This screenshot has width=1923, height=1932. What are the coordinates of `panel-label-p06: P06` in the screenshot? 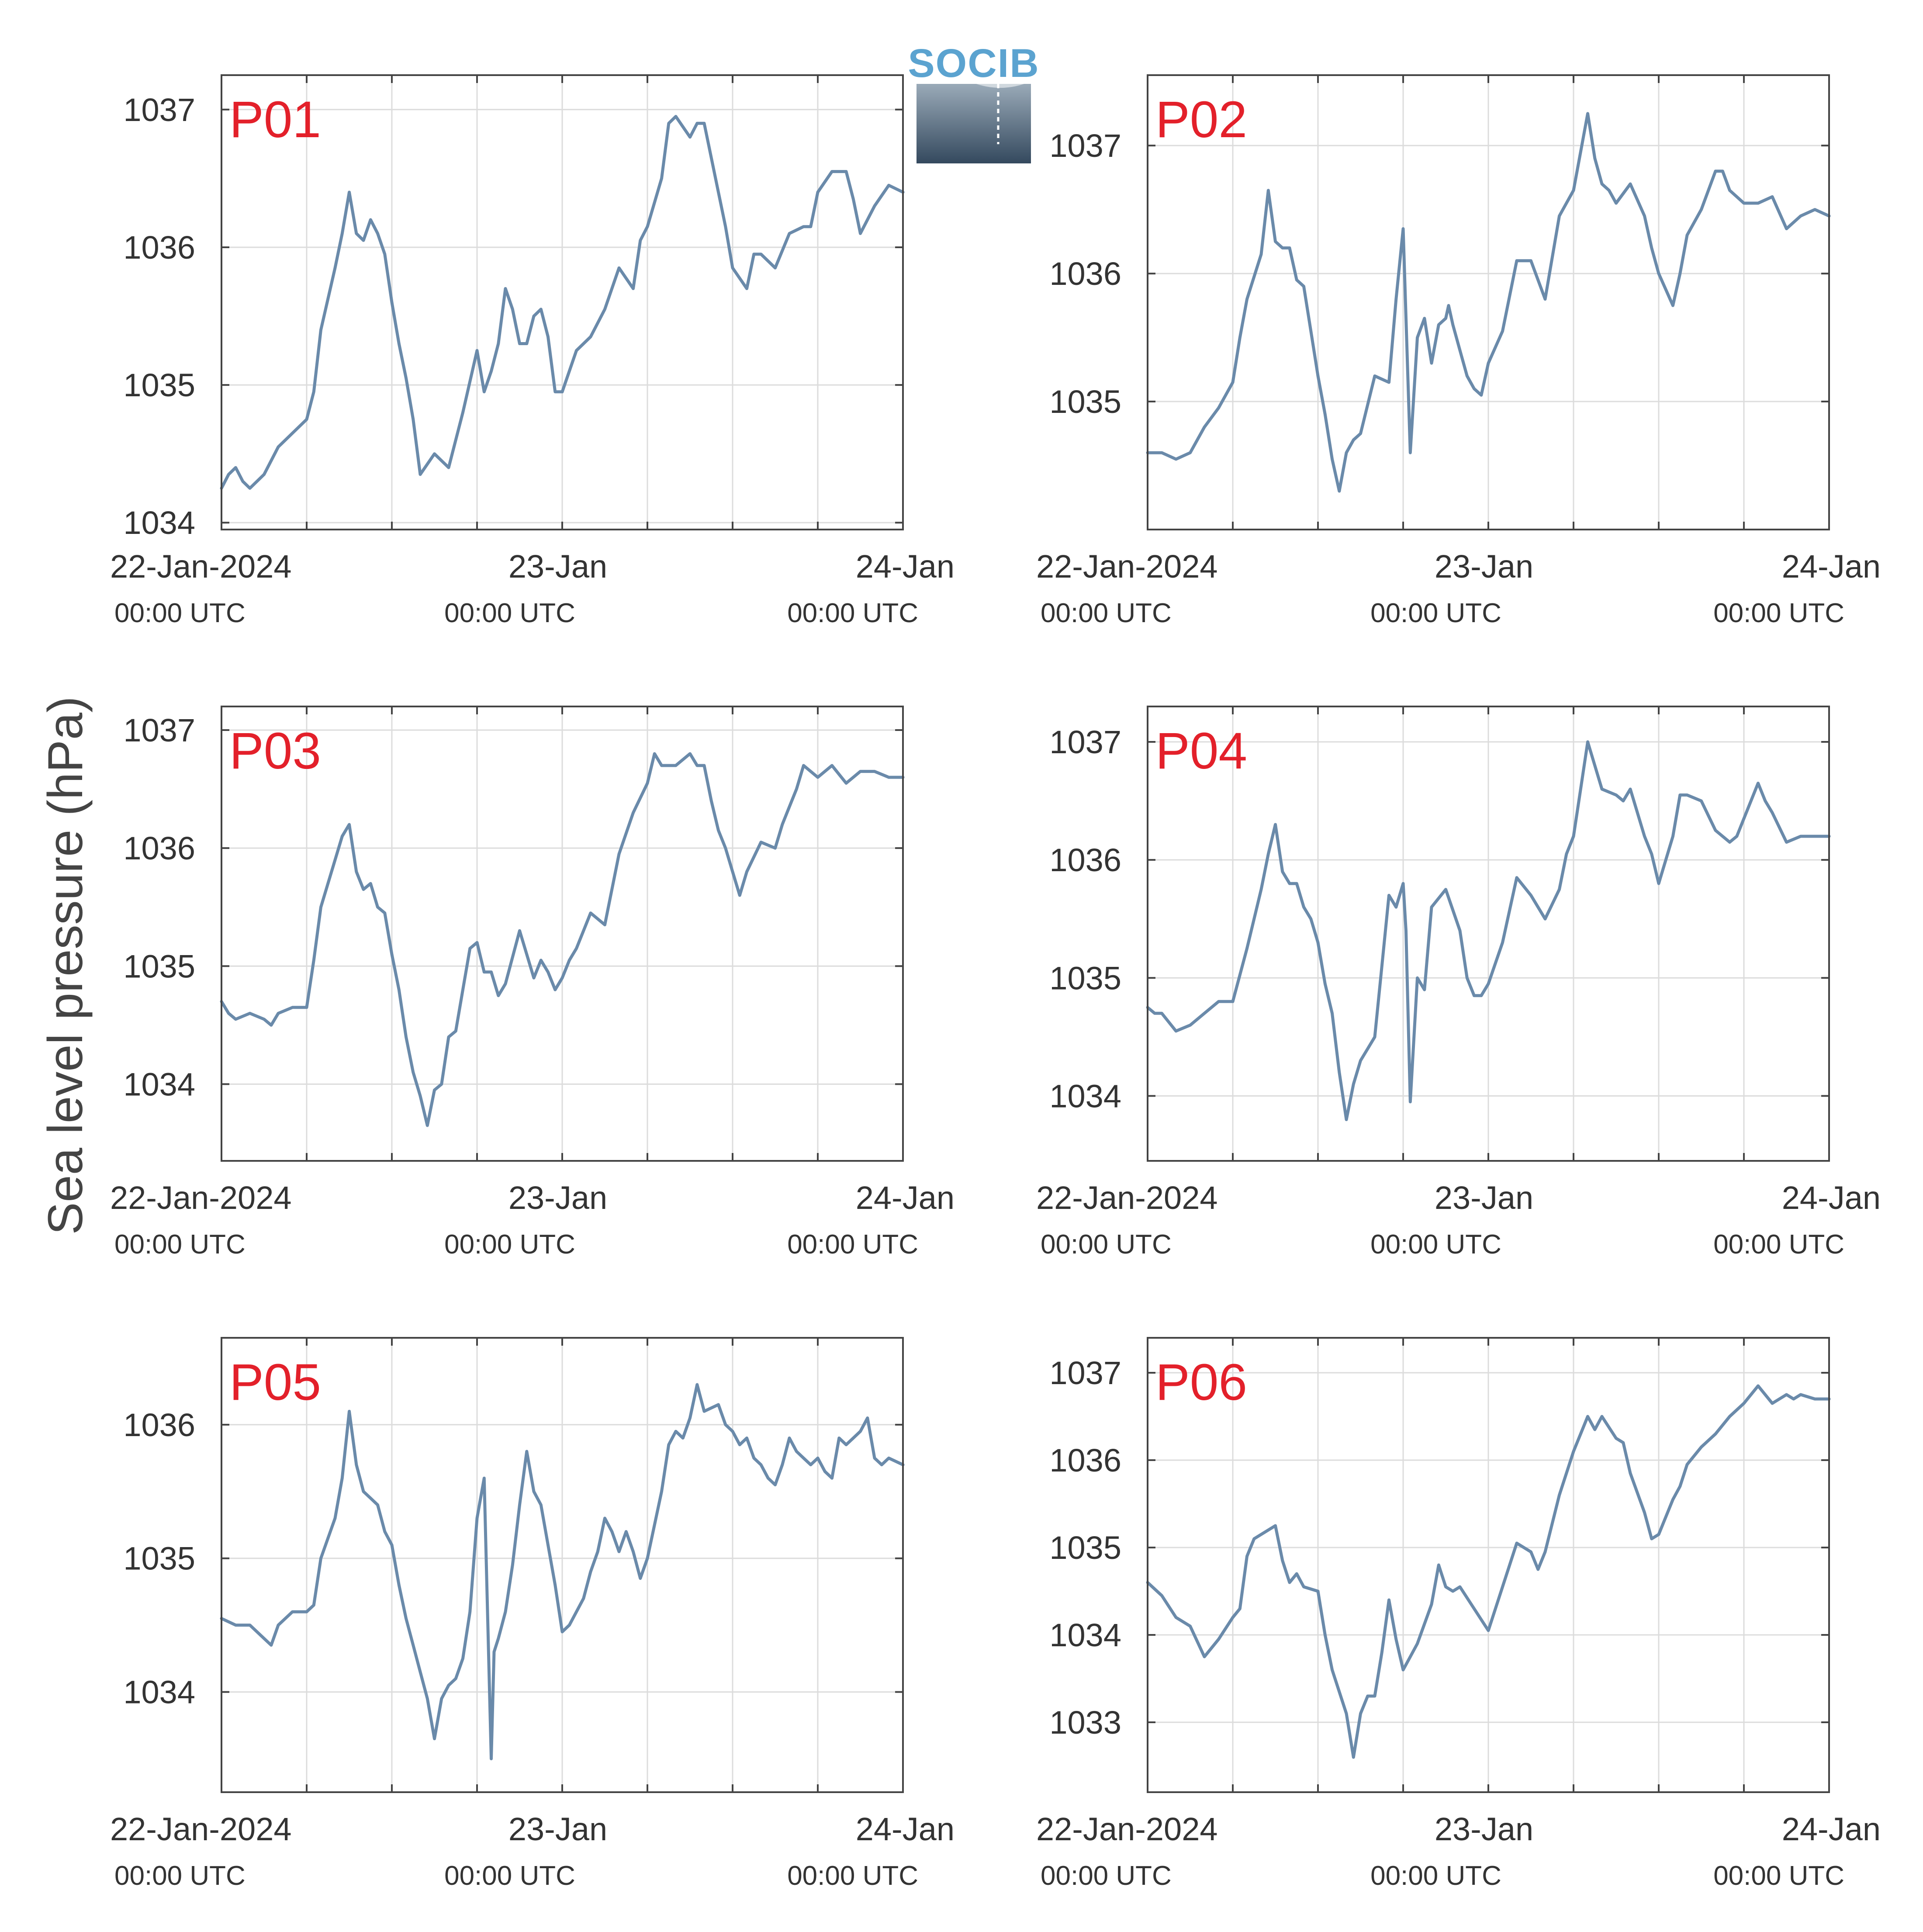 It's located at (1201, 1382).